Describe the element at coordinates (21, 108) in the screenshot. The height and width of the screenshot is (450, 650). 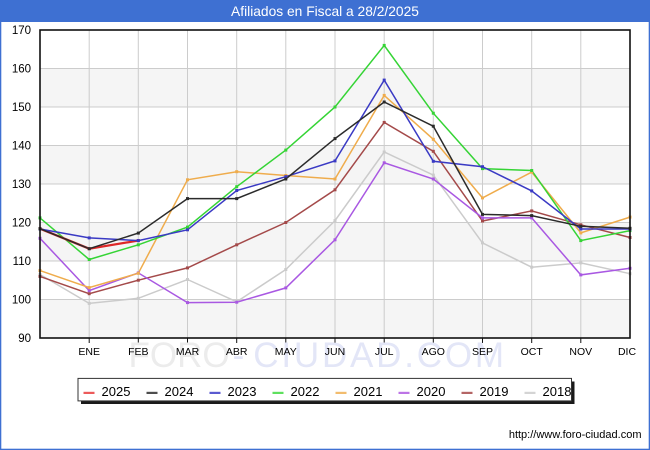
I see `svg-text: 150` at that location.